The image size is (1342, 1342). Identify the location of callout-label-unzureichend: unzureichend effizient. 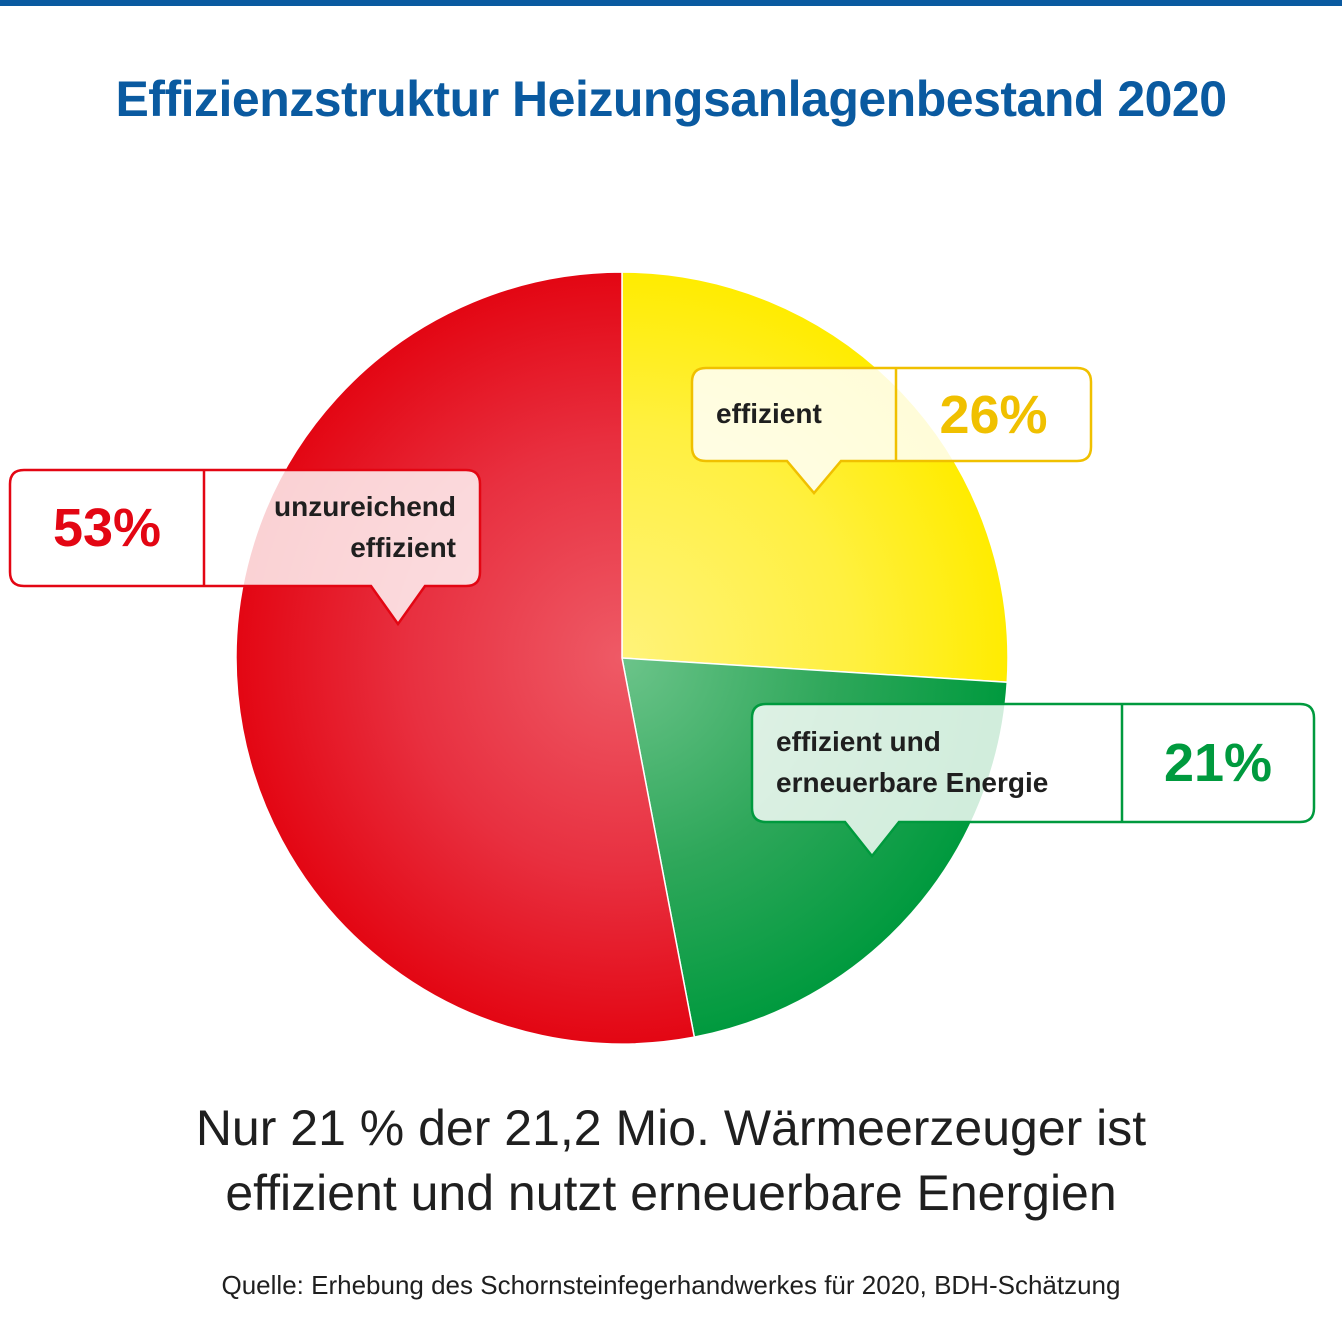
(364, 527).